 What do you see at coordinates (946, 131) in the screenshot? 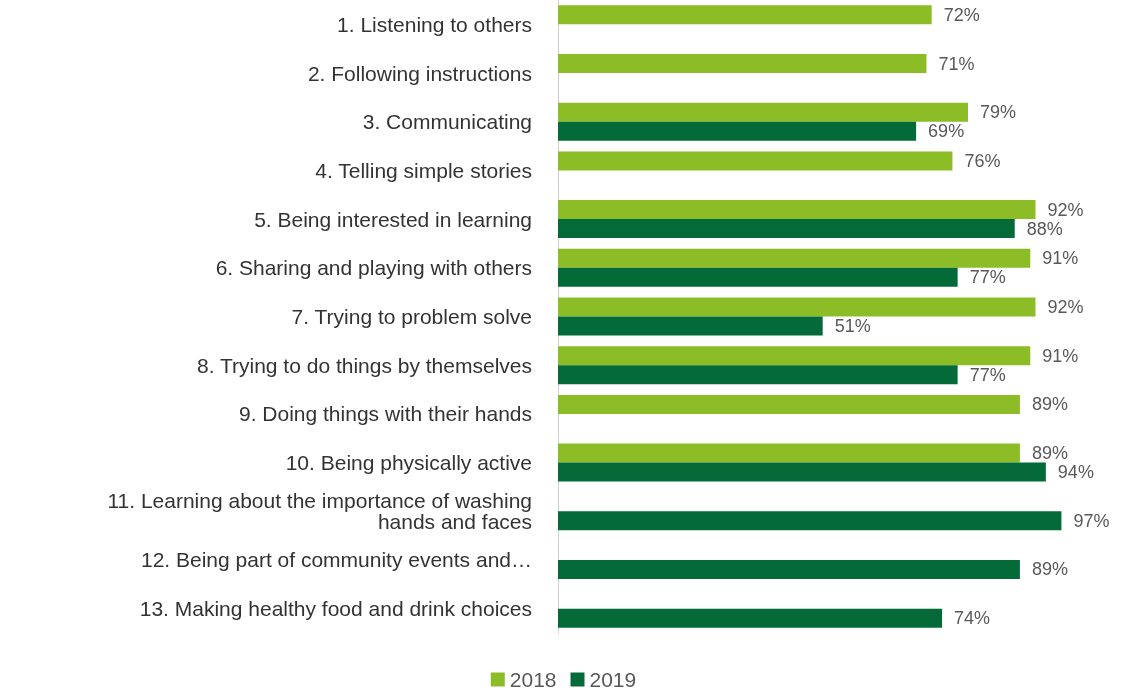
I see `data-label: 69%` at bounding box center [946, 131].